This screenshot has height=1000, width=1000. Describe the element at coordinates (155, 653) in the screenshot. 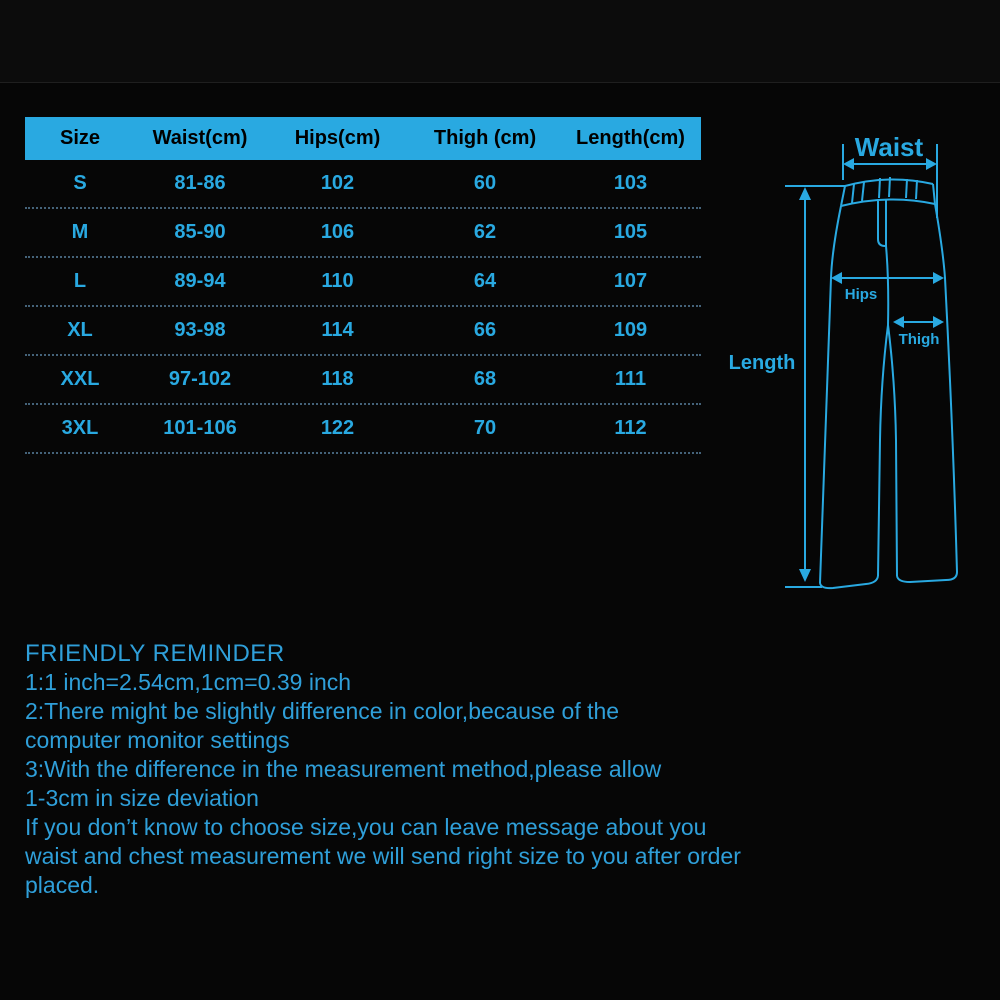

I see `reminder-title: FRIENDLY REMINDER` at that location.